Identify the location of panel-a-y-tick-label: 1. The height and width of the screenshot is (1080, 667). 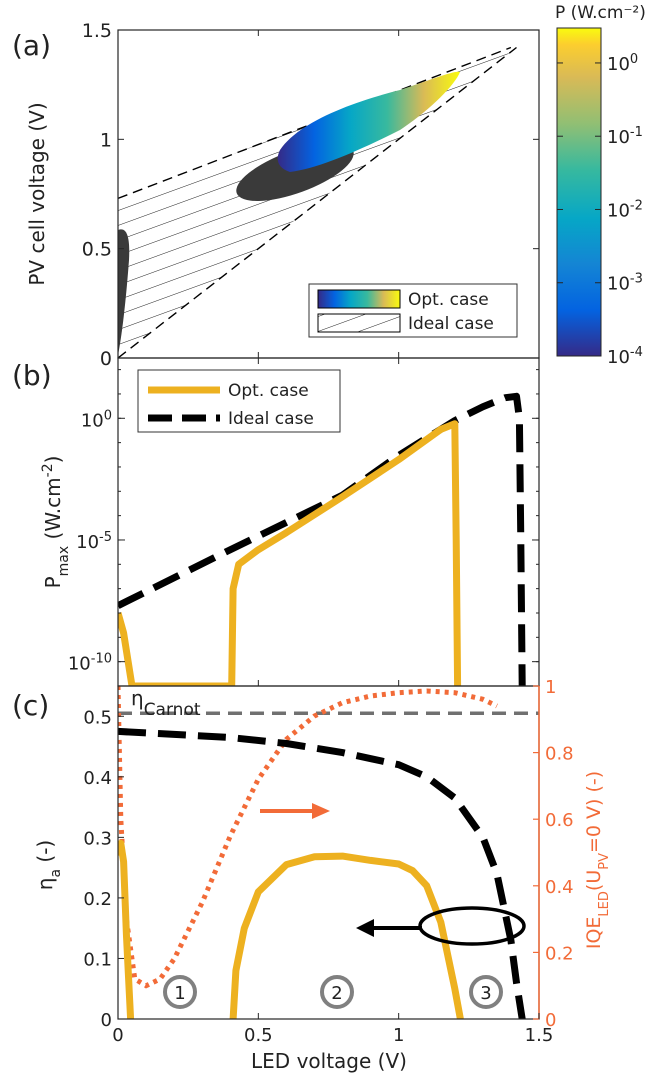
(106, 140).